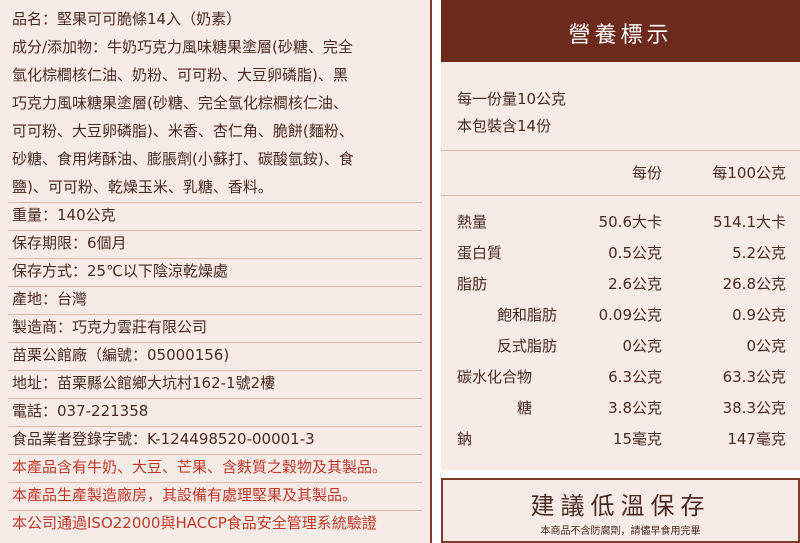 This screenshot has width=800, height=543. I want to click on info-line: 砂糖、食用烤酥油、膨脹劑(小蘇打、碳酸氫銨)、食, so click(183, 159).